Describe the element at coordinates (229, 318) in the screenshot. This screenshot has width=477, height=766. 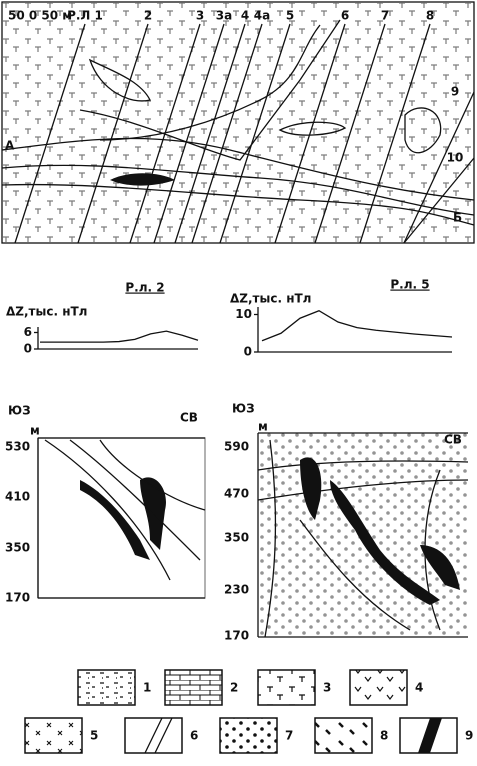
I see `magnetic-profiles: Р.л. 2 ΔZ,тыс. нТл 0 6 Р.л. 5 ΔZ,тыс. нТл 0 10` at that location.